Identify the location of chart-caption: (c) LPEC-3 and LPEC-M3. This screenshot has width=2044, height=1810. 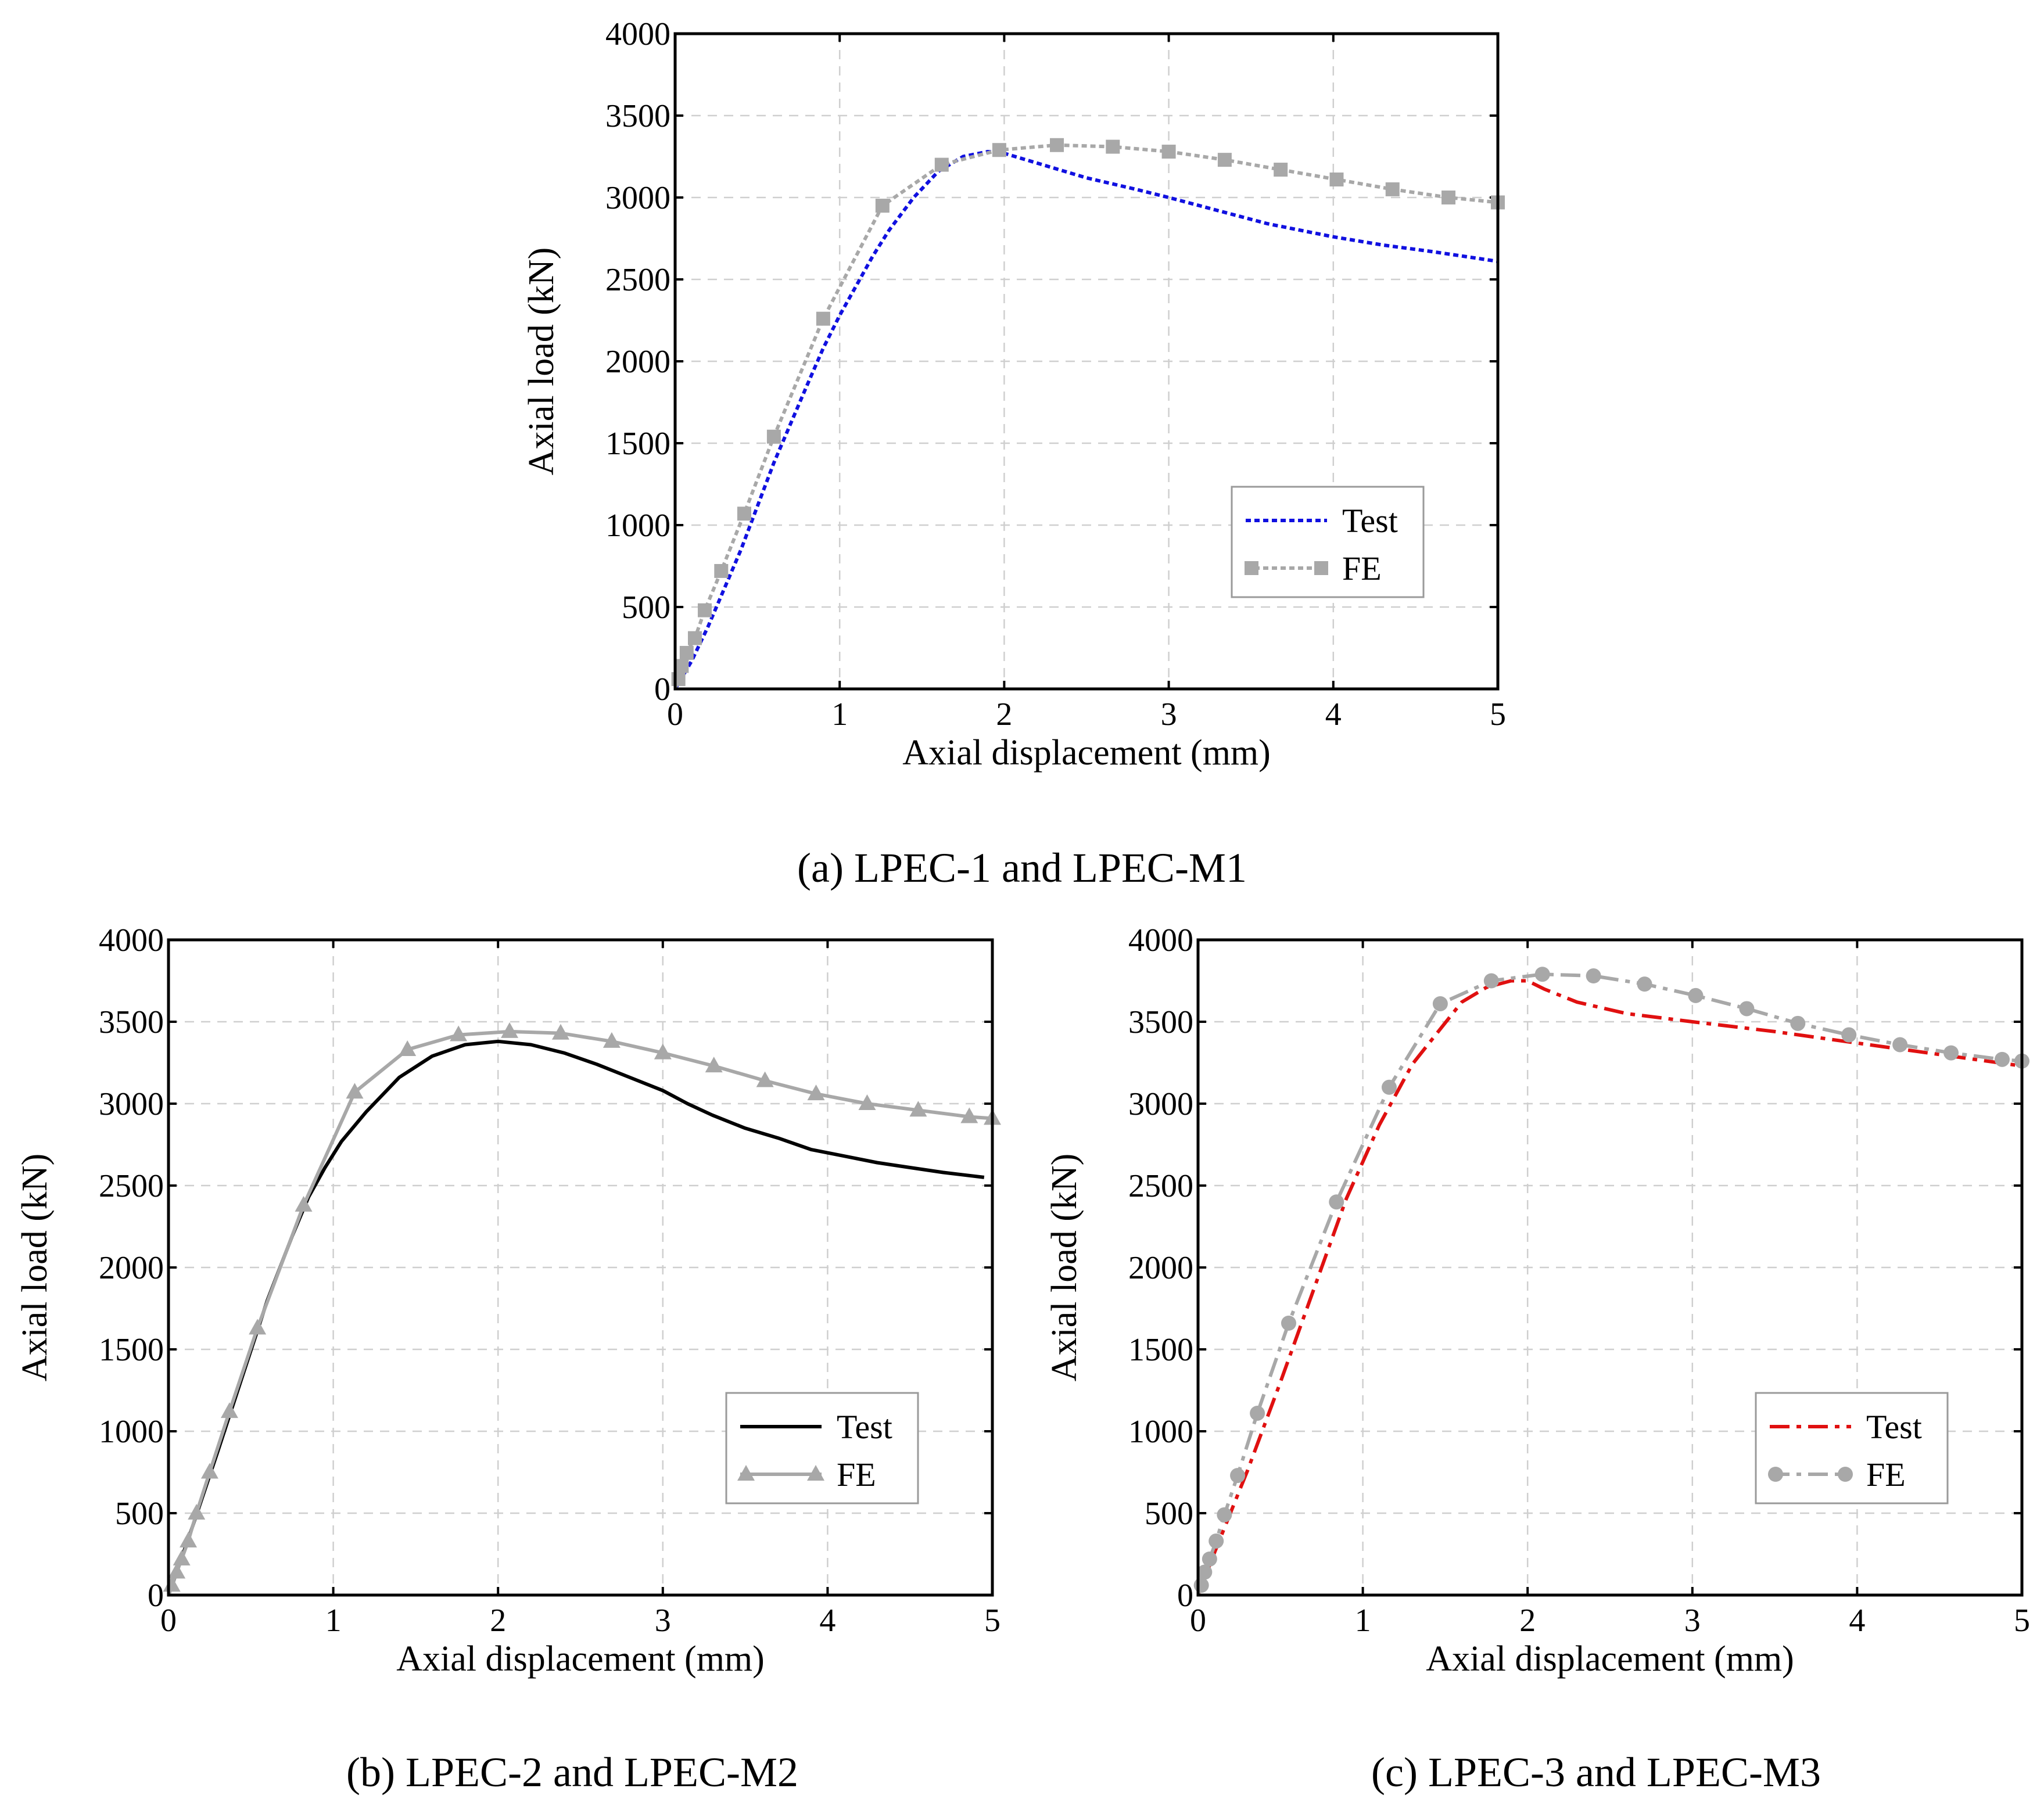
(1596, 1772).